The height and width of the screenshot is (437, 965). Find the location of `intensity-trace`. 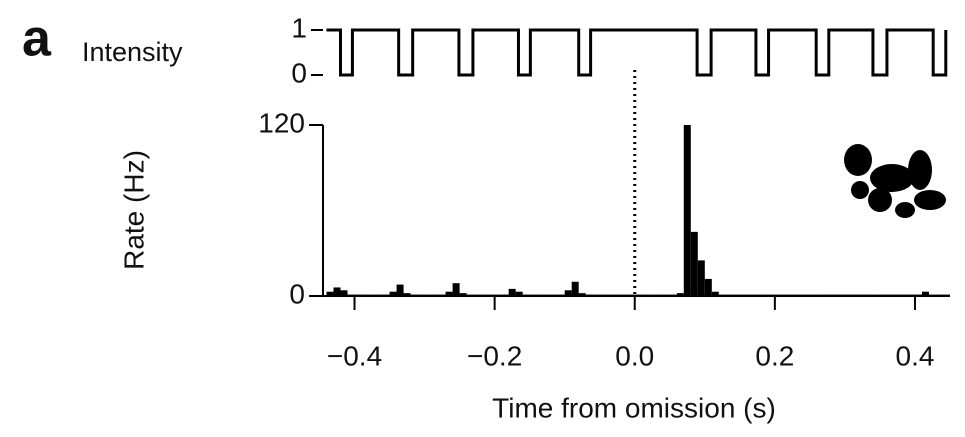

intensity-trace is located at coordinates (637, 52).